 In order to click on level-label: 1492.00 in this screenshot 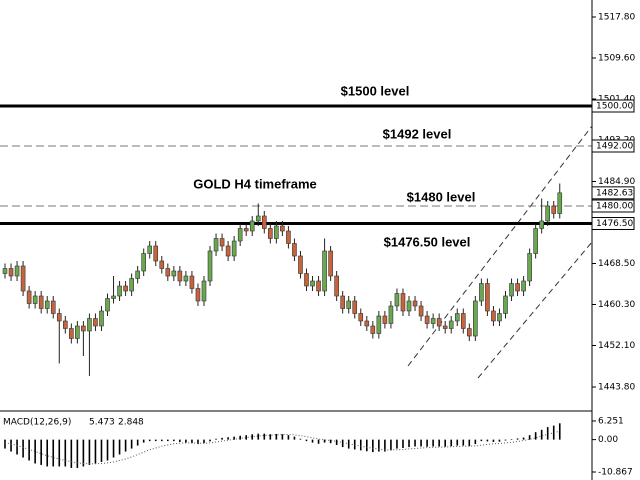, I will do `click(614, 147)`.